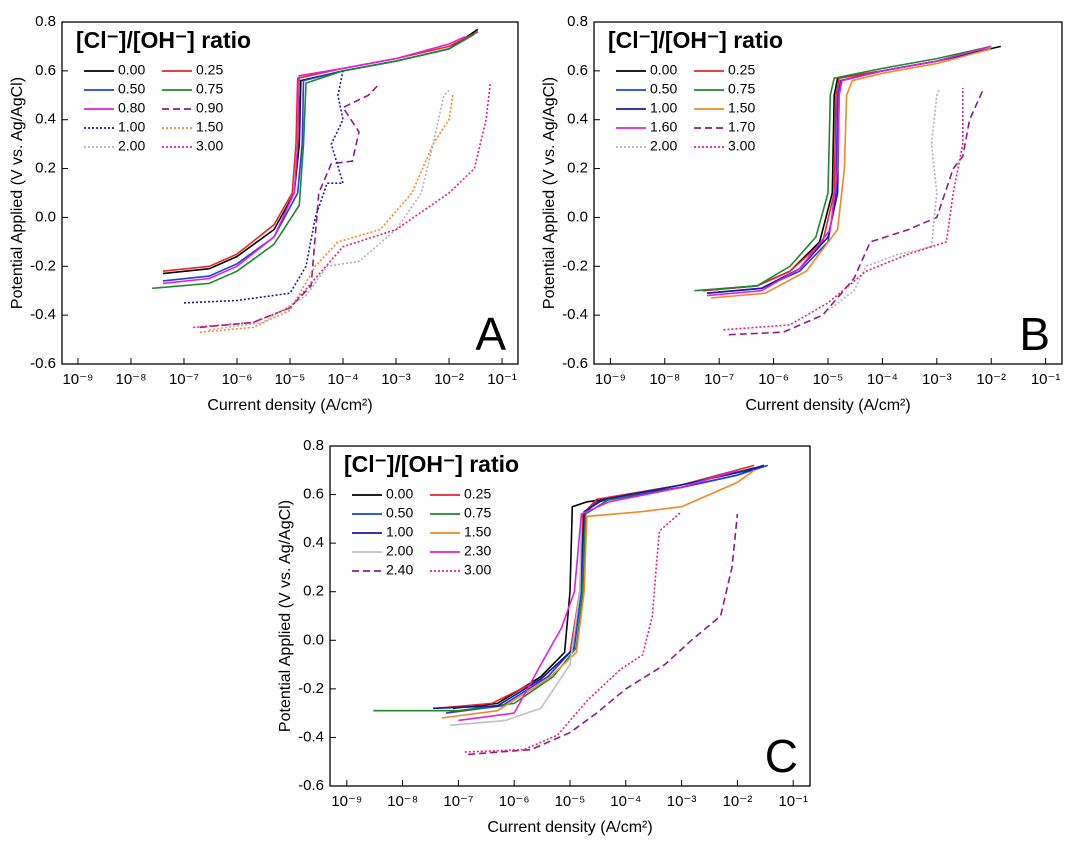  What do you see at coordinates (781, 756) in the screenshot?
I see `panel-letter: C` at bounding box center [781, 756].